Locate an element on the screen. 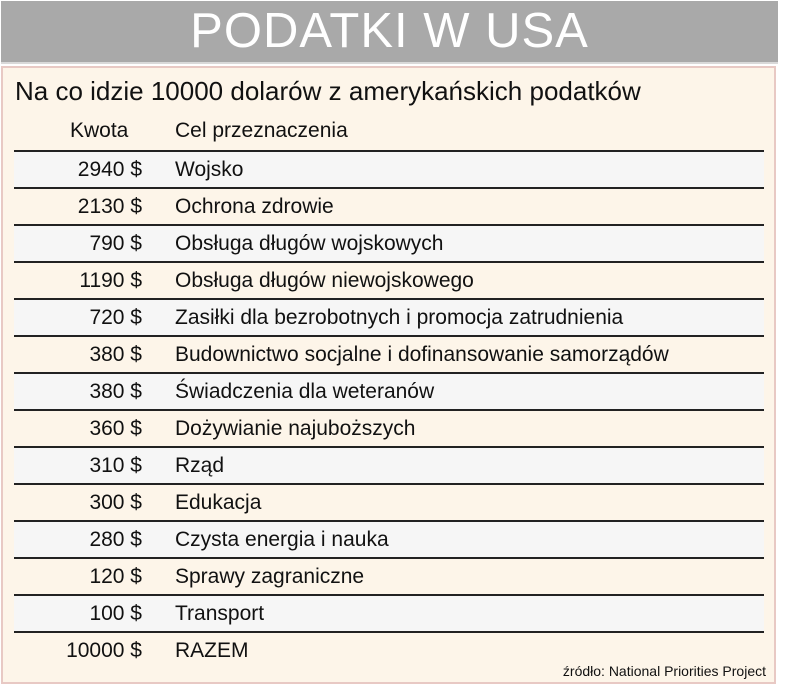  column-header-purpose: Cel przeznaczenia is located at coordinates (261, 130).